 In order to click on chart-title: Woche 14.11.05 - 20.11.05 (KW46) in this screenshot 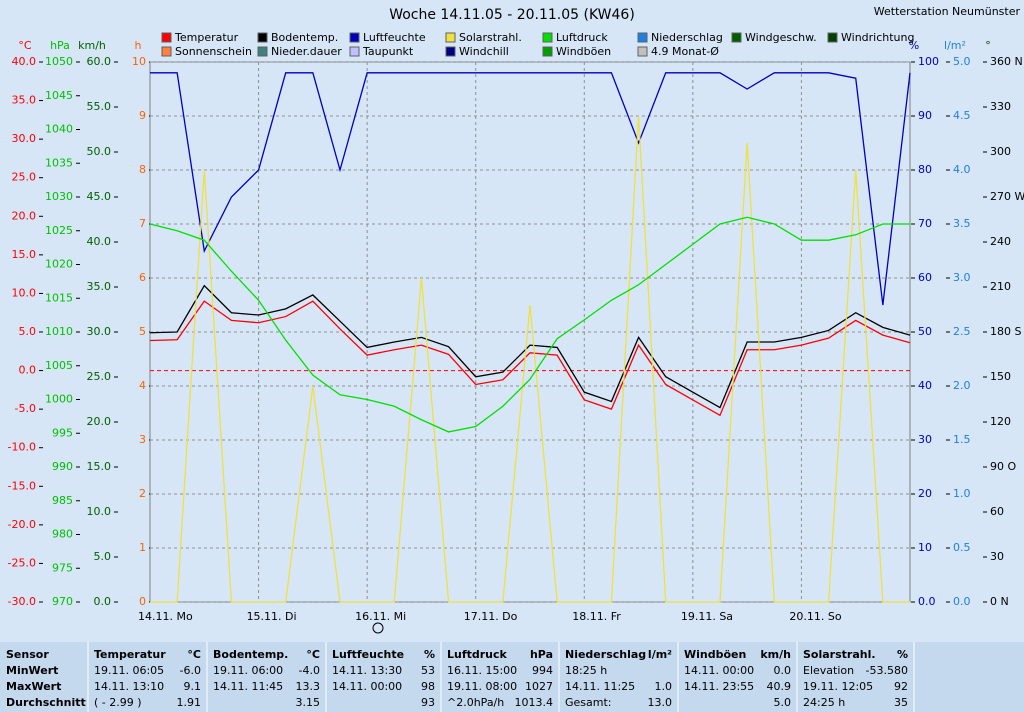, I will do `click(512, 15)`.